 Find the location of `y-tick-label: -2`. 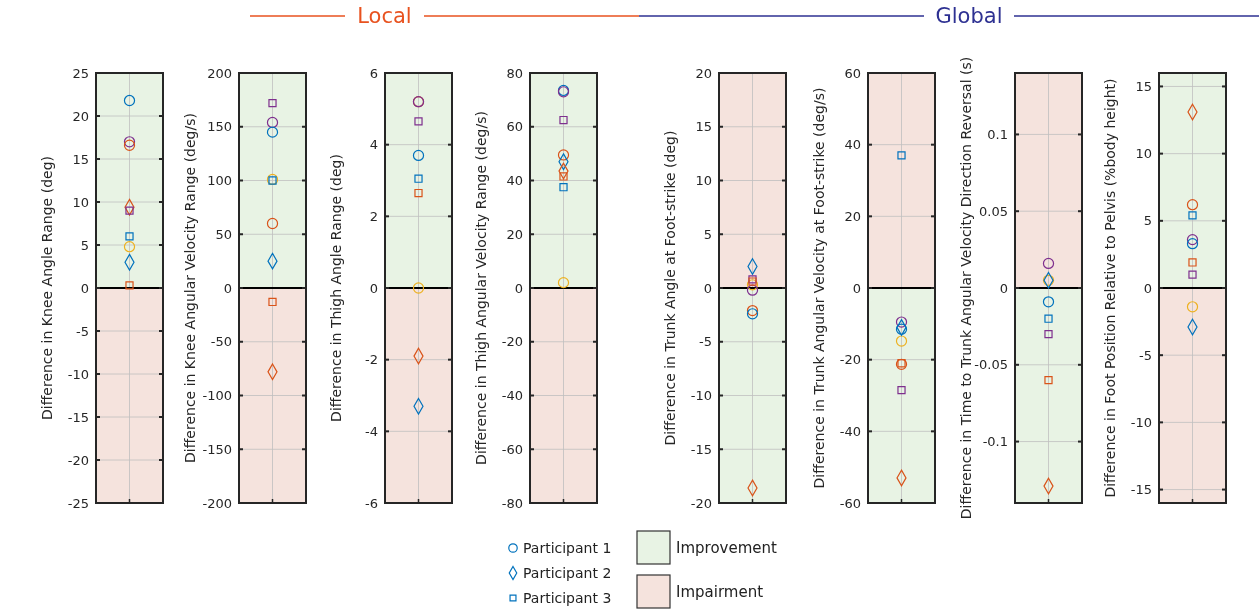

y-tick-label: -2 is located at coordinates (371, 360).